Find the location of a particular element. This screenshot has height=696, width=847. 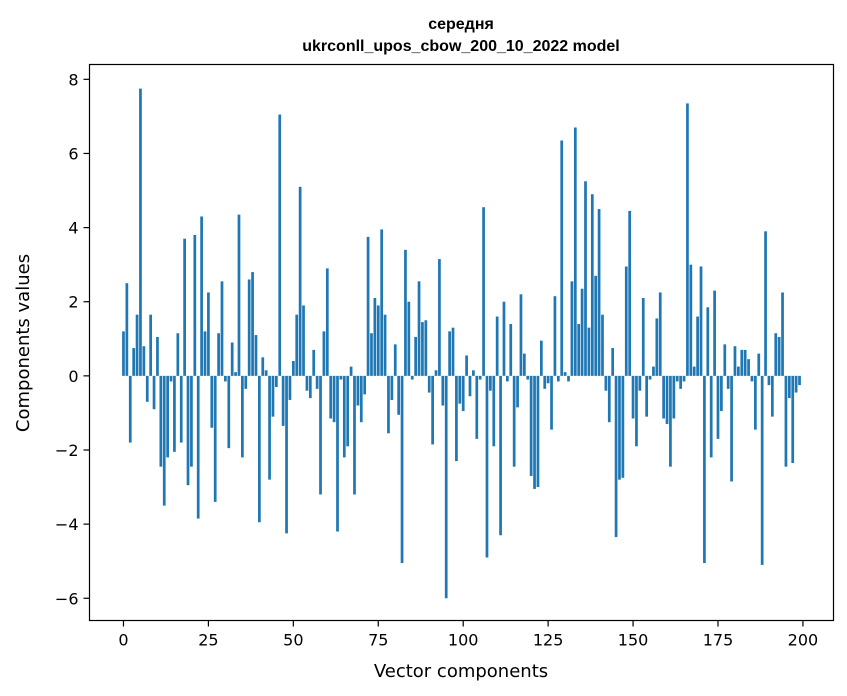

y-tick-label: 2 is located at coordinates (73, 302).